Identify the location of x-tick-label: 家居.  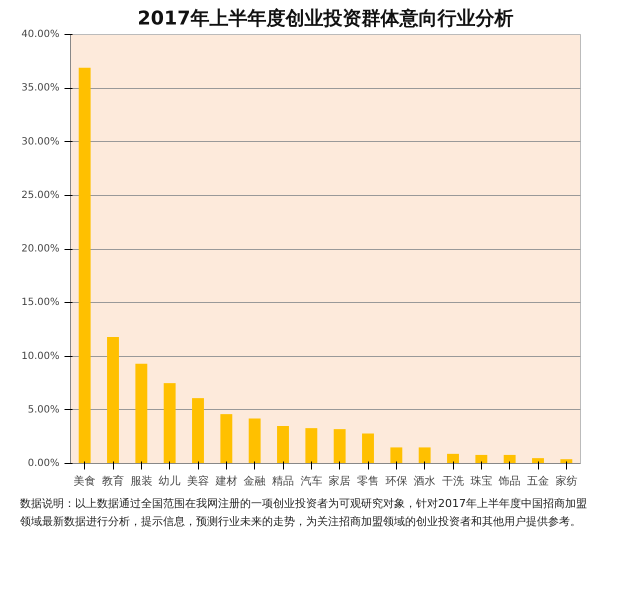
(339, 481).